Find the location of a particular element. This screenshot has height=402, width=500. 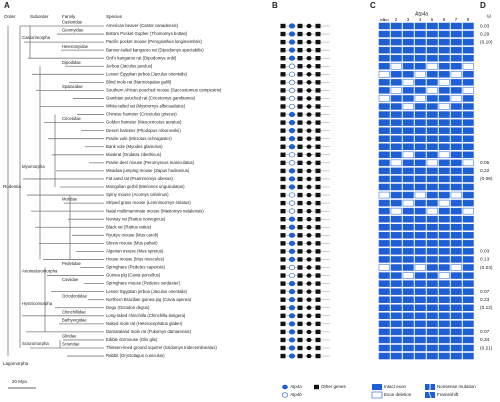

legend-icon is located at coordinates (316, 387).